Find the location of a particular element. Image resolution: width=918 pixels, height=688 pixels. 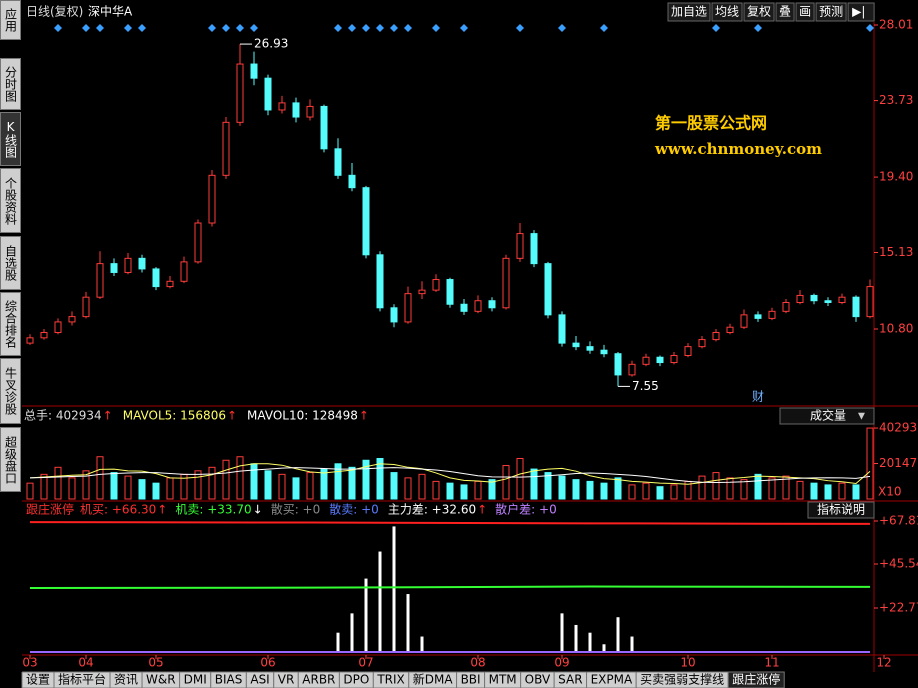

help-label: 指标说明 is located at coordinates (841, 509).